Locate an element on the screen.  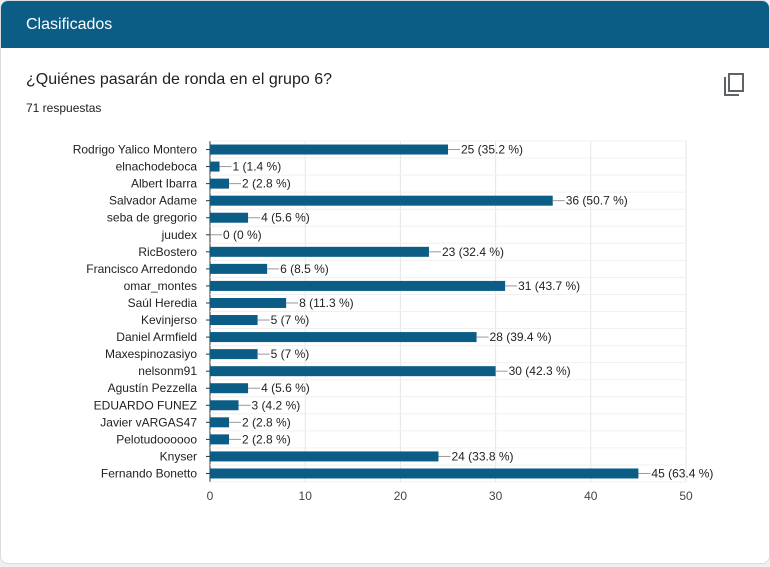
data-label: 6 (8.5 %) is located at coordinates (304, 269).